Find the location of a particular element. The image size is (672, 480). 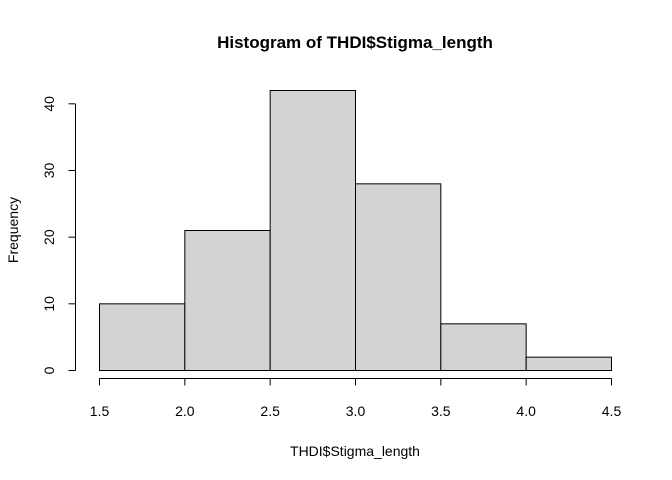

x-tick-label: 2.5 is located at coordinates (270, 411).